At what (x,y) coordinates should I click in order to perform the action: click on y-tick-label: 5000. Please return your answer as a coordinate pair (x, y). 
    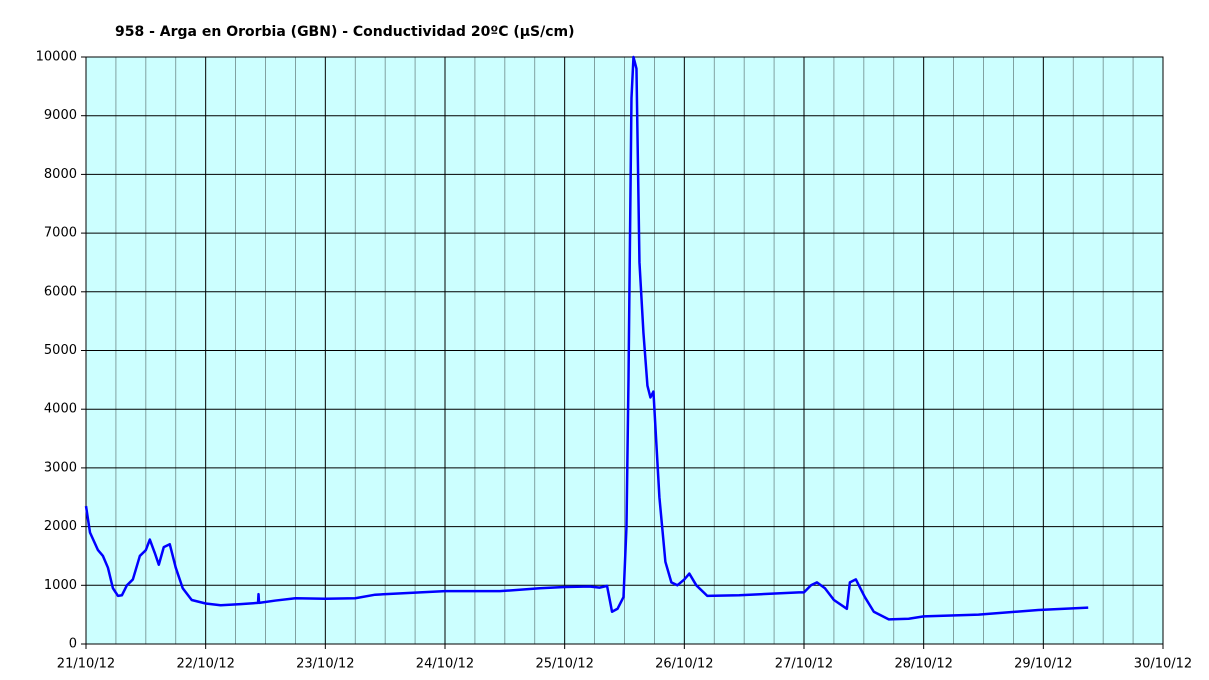
    Looking at the image, I should click on (60, 350).